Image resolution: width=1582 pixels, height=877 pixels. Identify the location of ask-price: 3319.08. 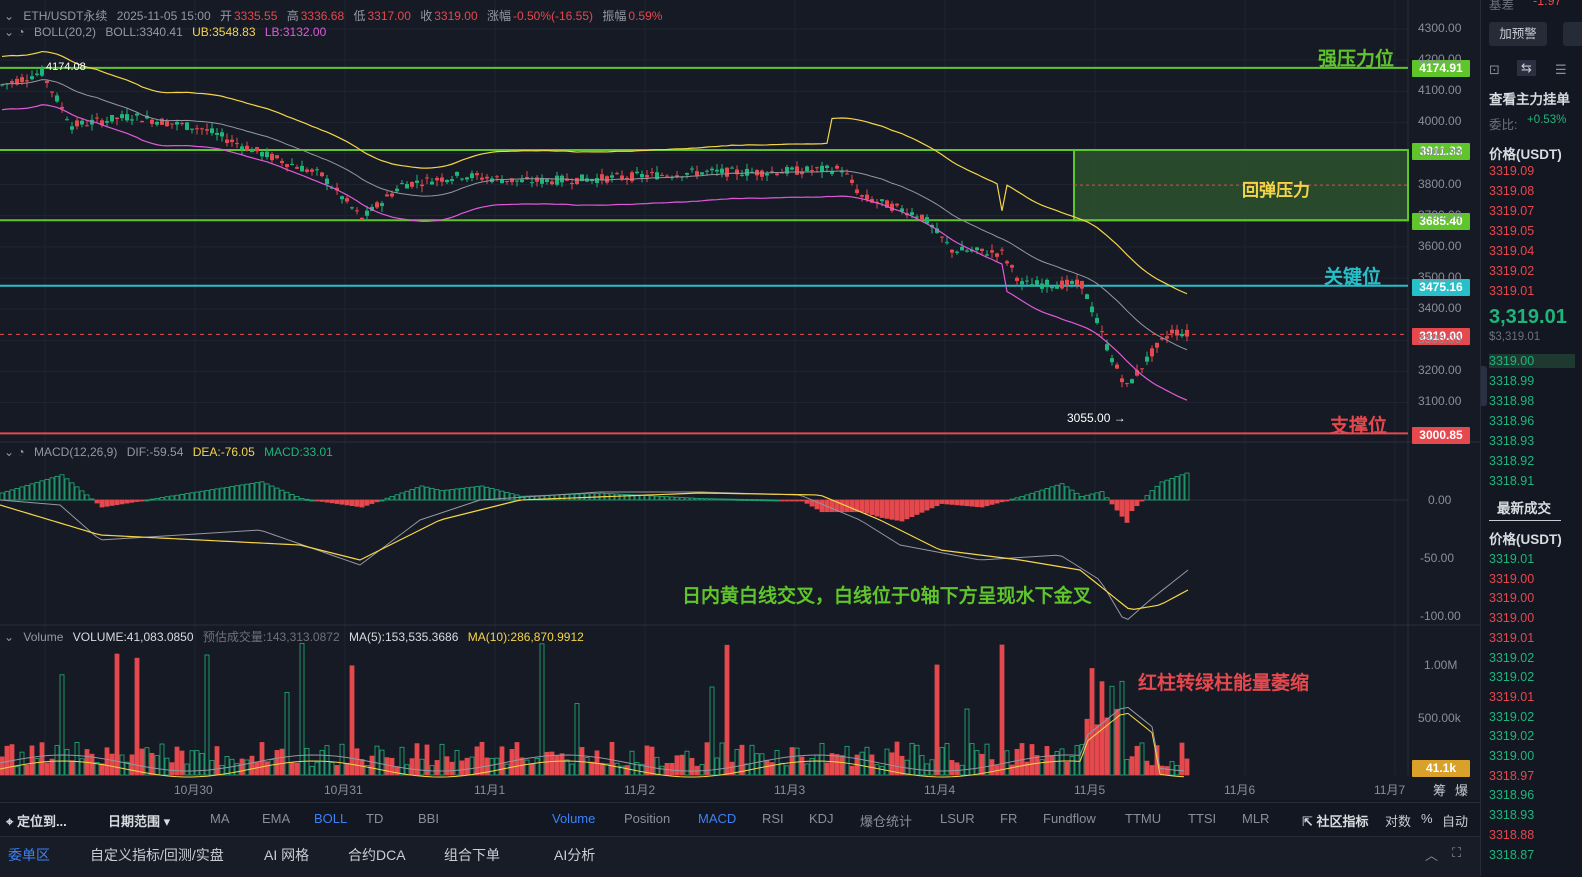
(1512, 191).